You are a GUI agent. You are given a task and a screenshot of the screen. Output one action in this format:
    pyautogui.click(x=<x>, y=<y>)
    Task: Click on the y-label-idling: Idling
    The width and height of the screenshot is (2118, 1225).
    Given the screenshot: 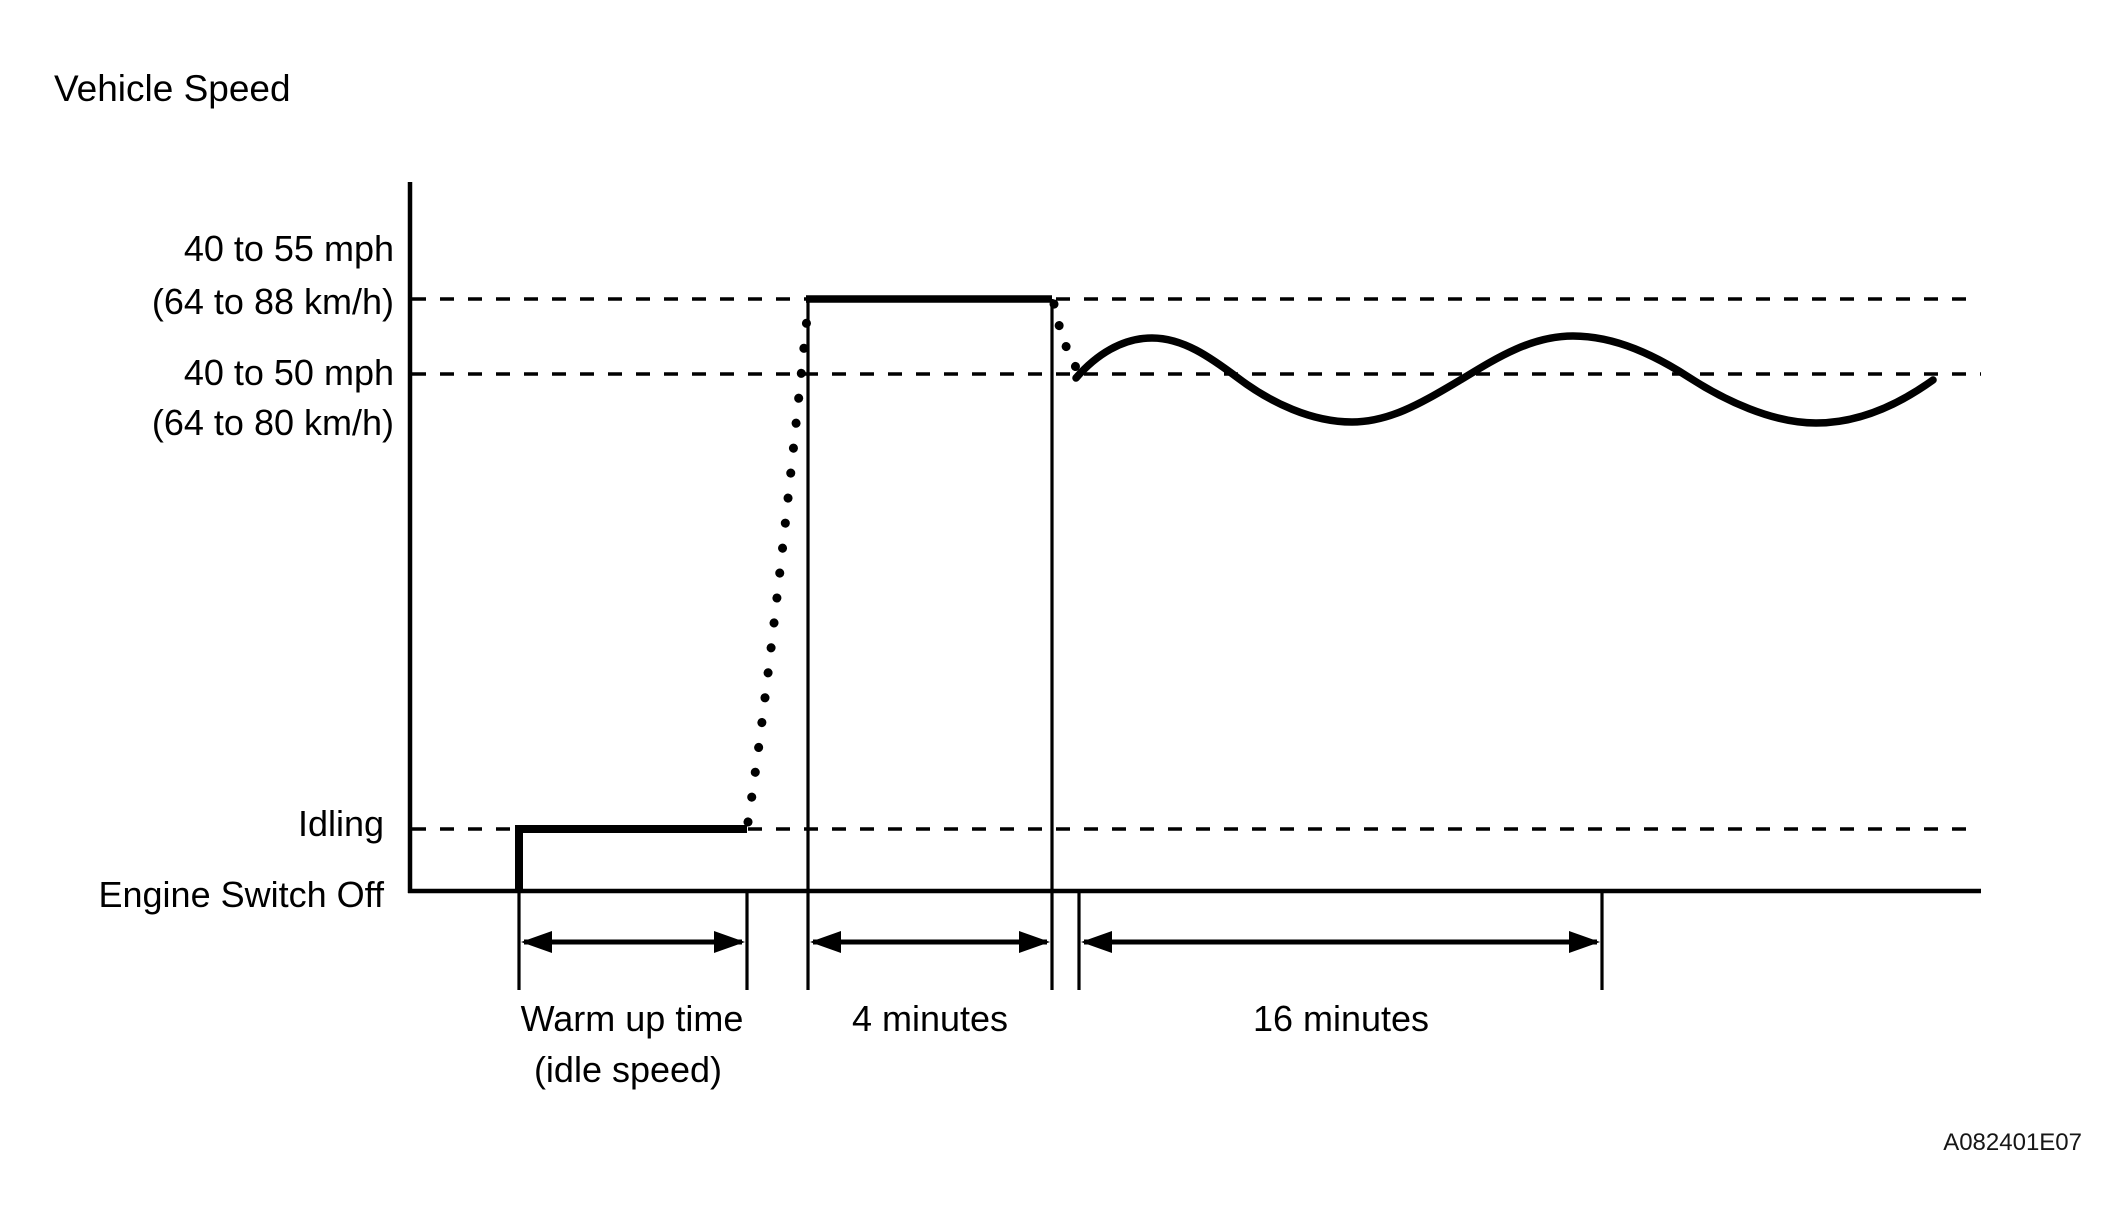 What is the action you would take?
    pyautogui.click(x=340, y=823)
    